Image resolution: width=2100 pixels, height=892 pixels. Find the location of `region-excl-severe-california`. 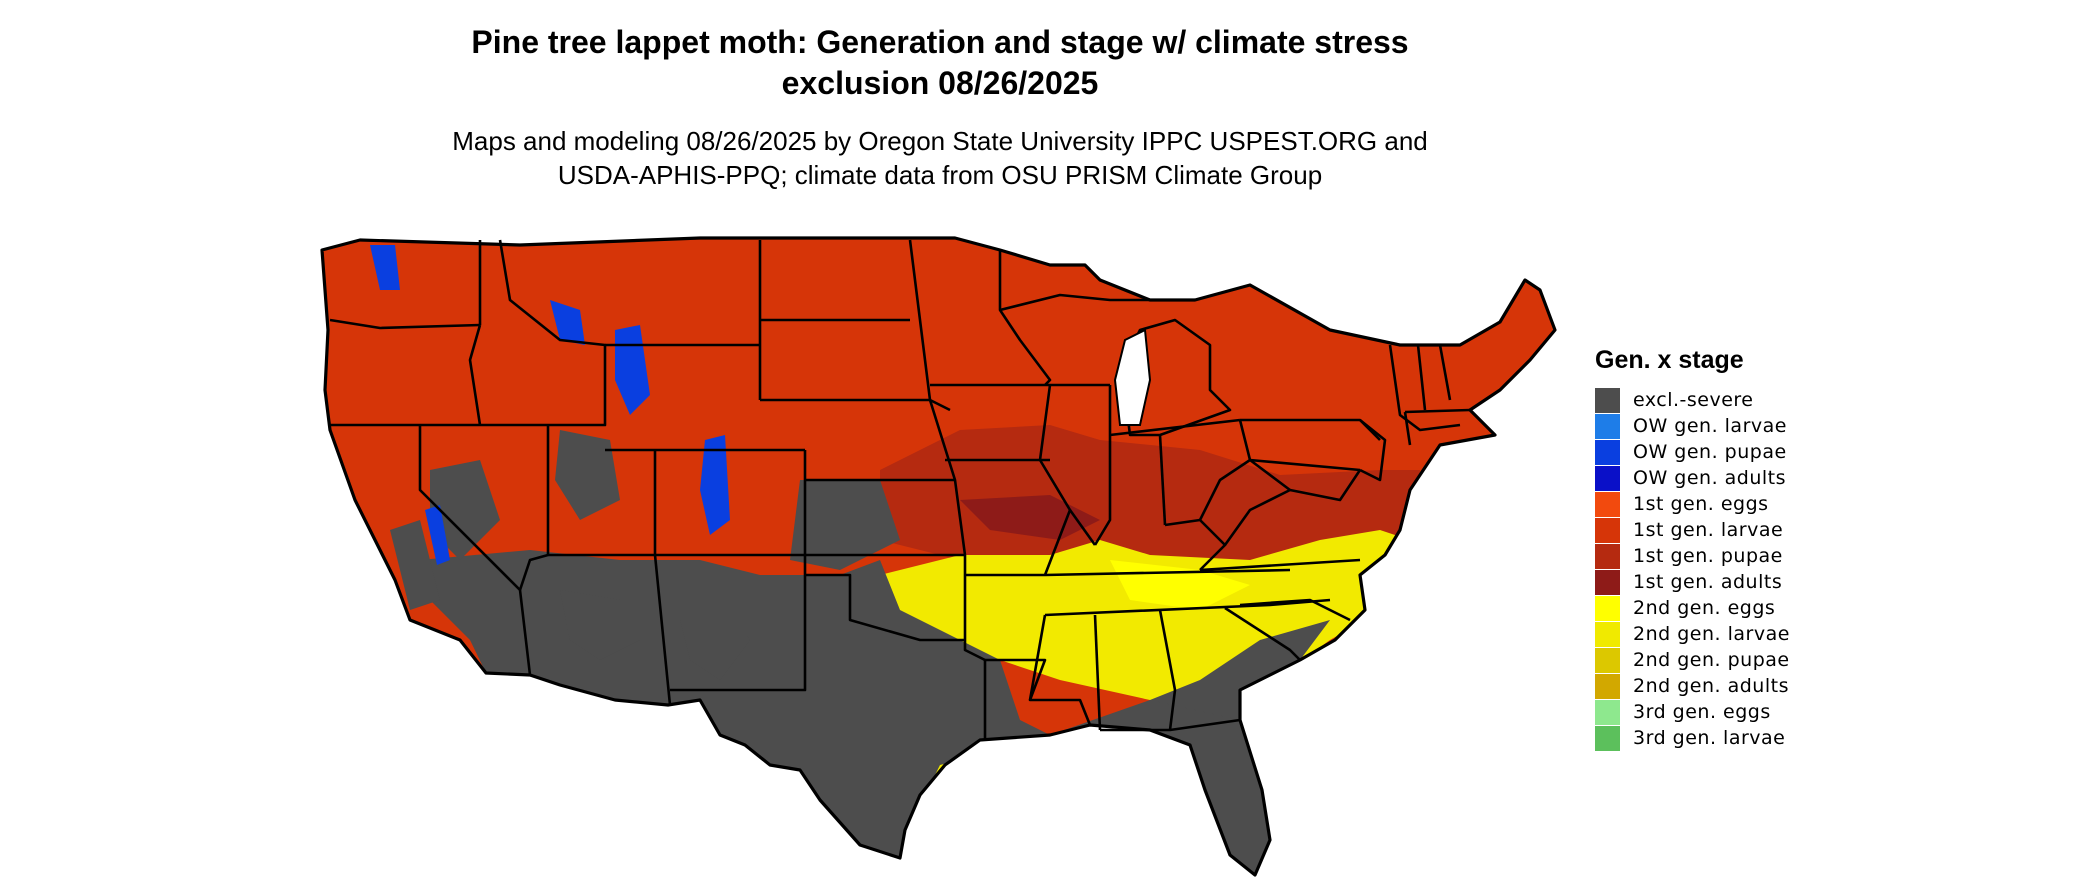

region-excl-severe-california is located at coordinates (415, 565).